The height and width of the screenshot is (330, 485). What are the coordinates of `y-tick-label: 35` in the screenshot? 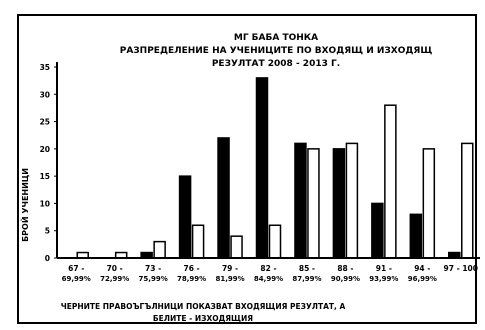 It's located at (45, 67).